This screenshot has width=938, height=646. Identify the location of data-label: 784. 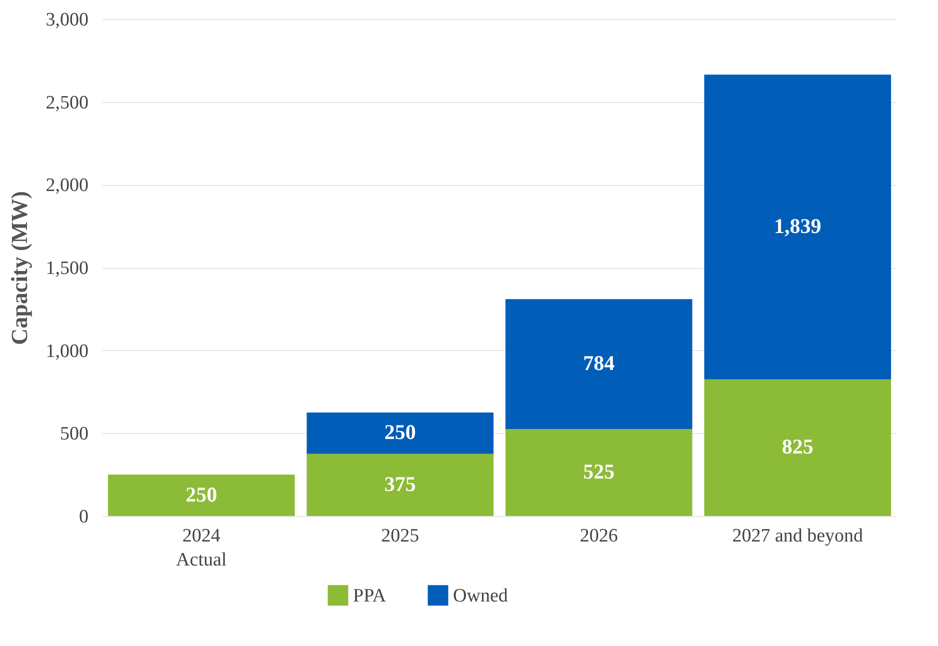
(599, 363).